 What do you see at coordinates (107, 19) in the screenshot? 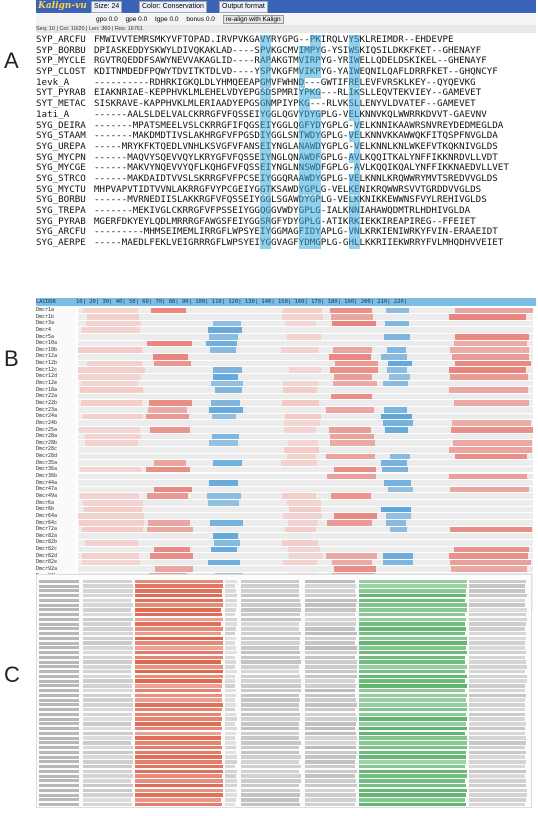
I see `gpo-field: gpo 0.0` at bounding box center [107, 19].